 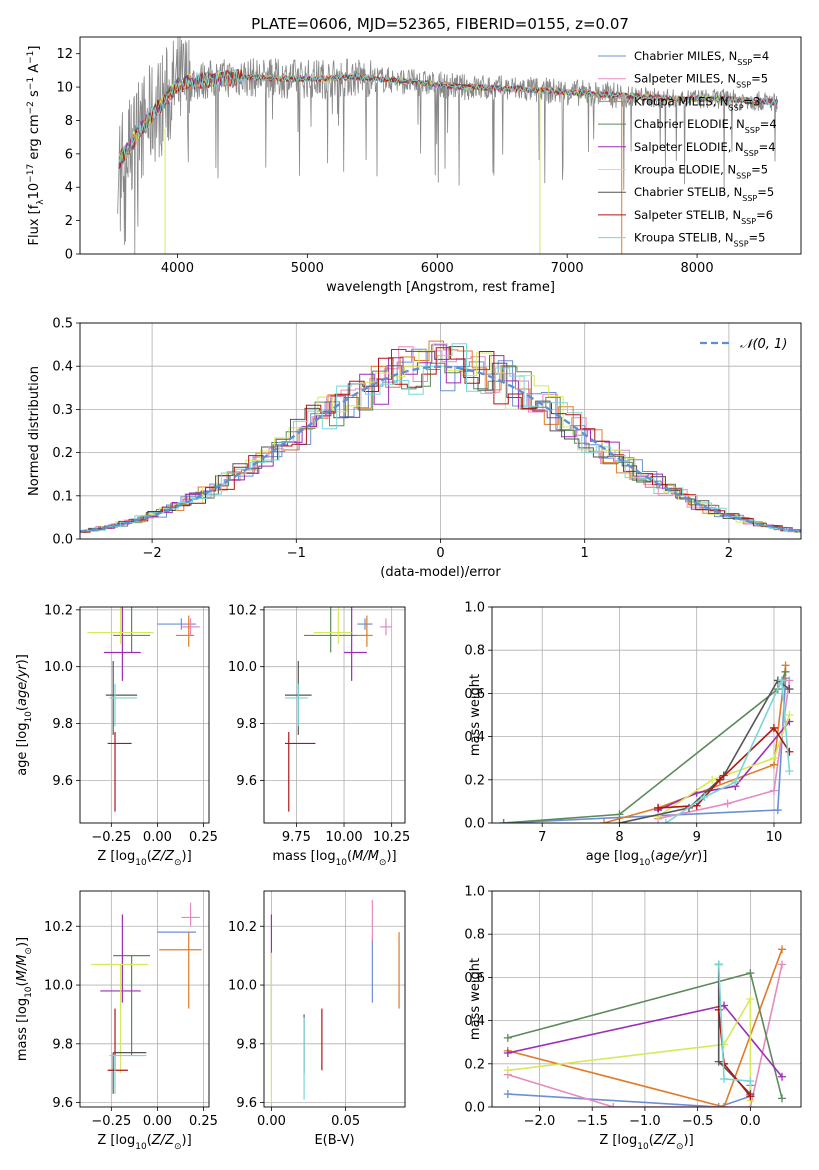 I want to click on label-part: Salpeter MILES, N, so click(x=685, y=79).